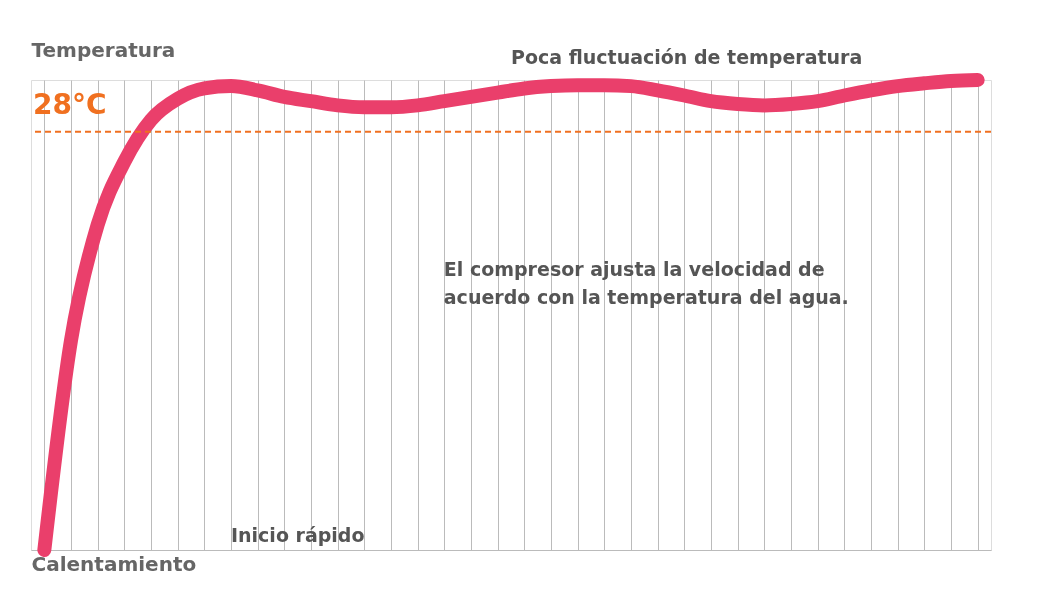 This screenshot has height=606, width=1062. I want to click on y-axis-title: Temperatura, so click(103, 49).